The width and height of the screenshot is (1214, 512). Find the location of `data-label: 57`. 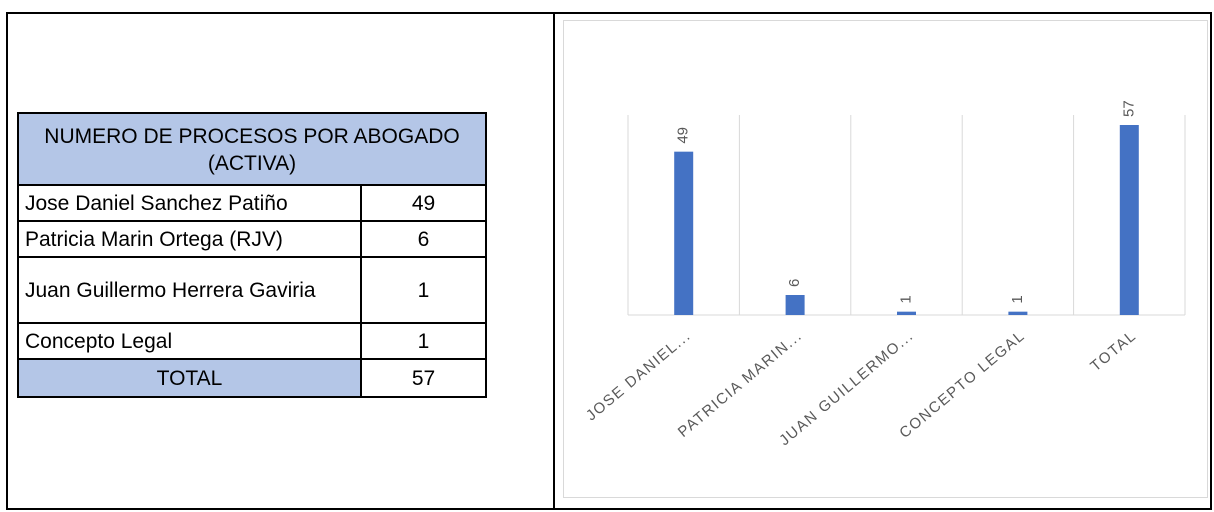

data-label: 57 is located at coordinates (1128, 108).